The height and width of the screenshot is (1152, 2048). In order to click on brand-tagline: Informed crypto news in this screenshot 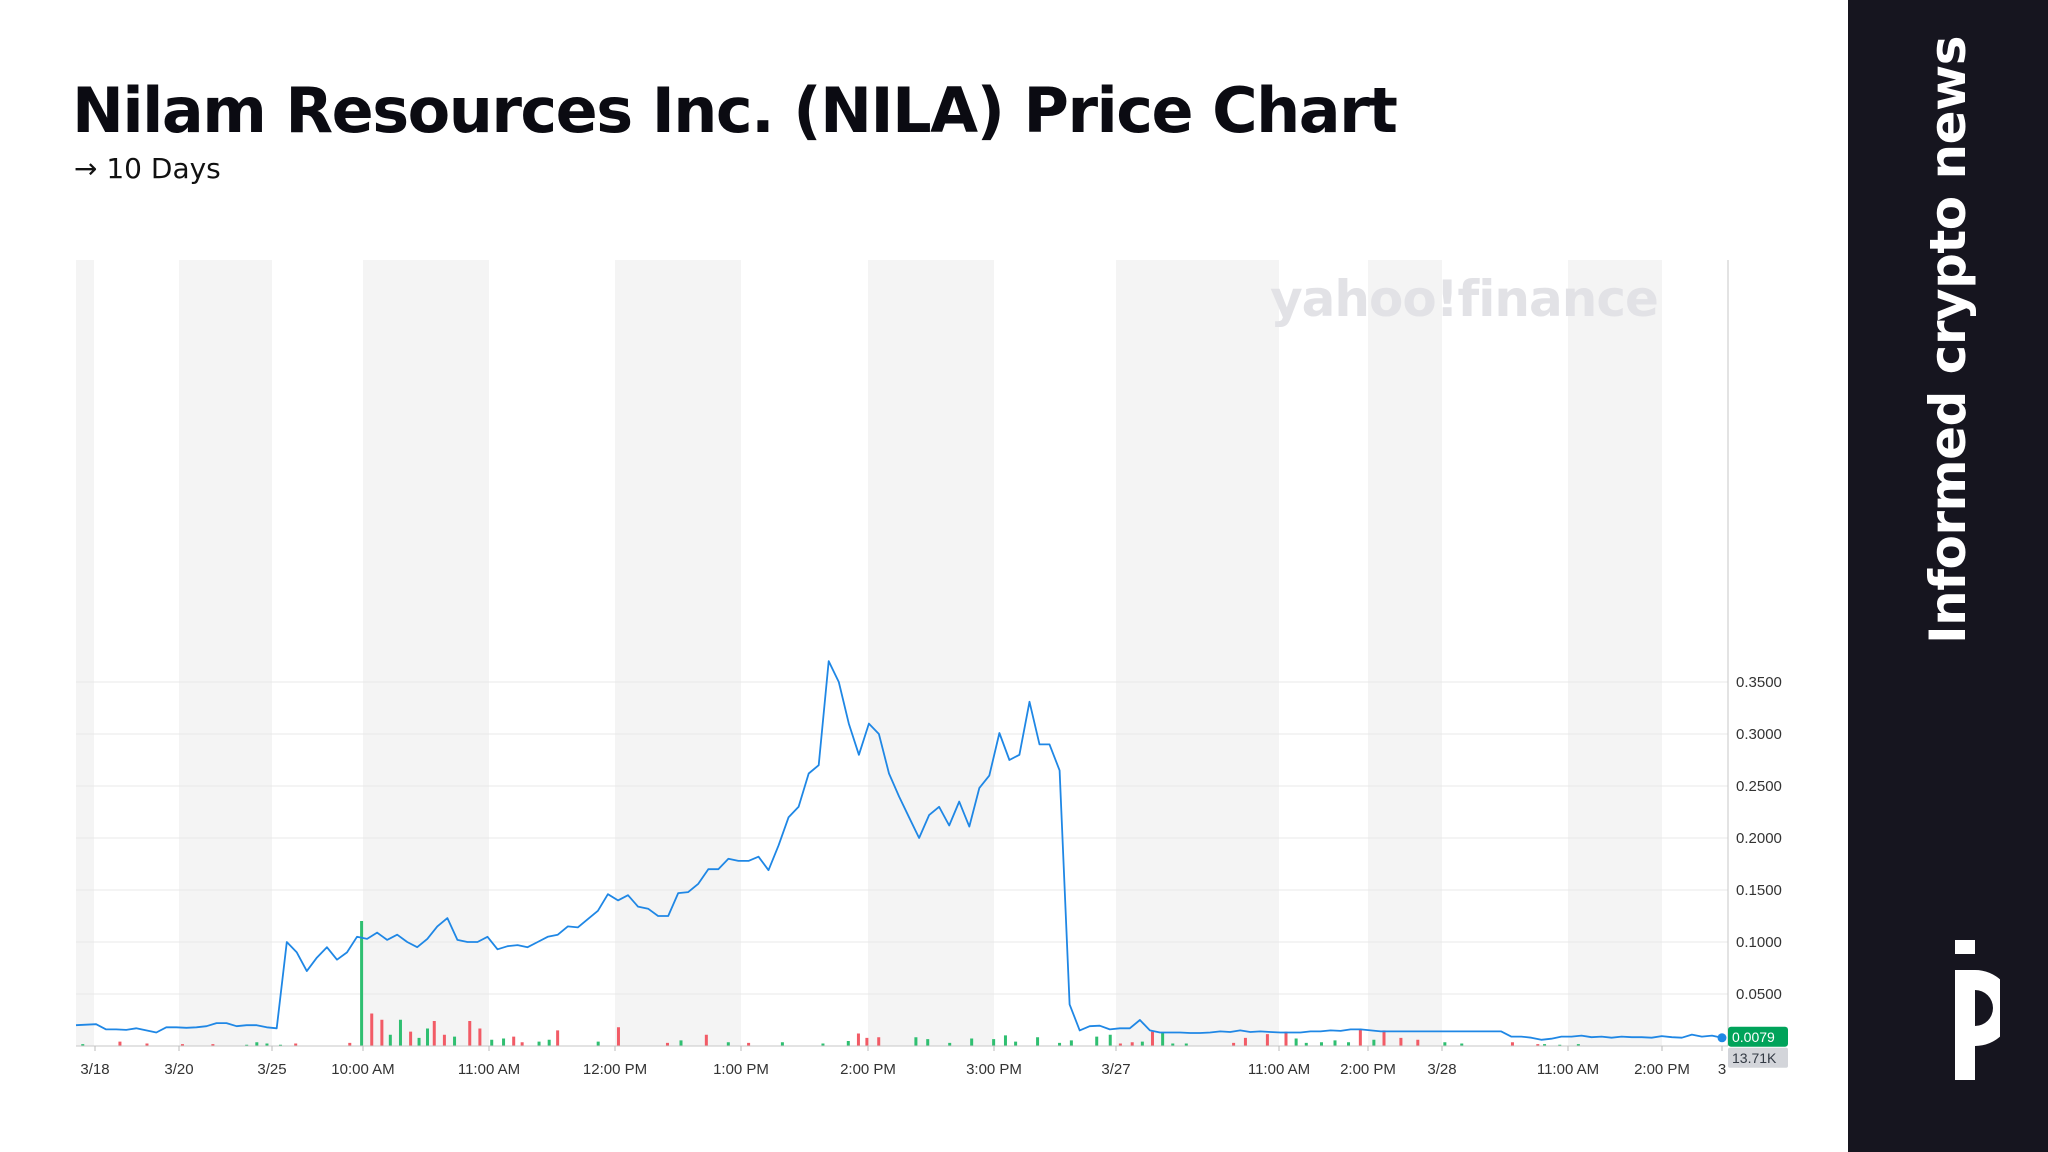, I will do `click(1948, 340)`.